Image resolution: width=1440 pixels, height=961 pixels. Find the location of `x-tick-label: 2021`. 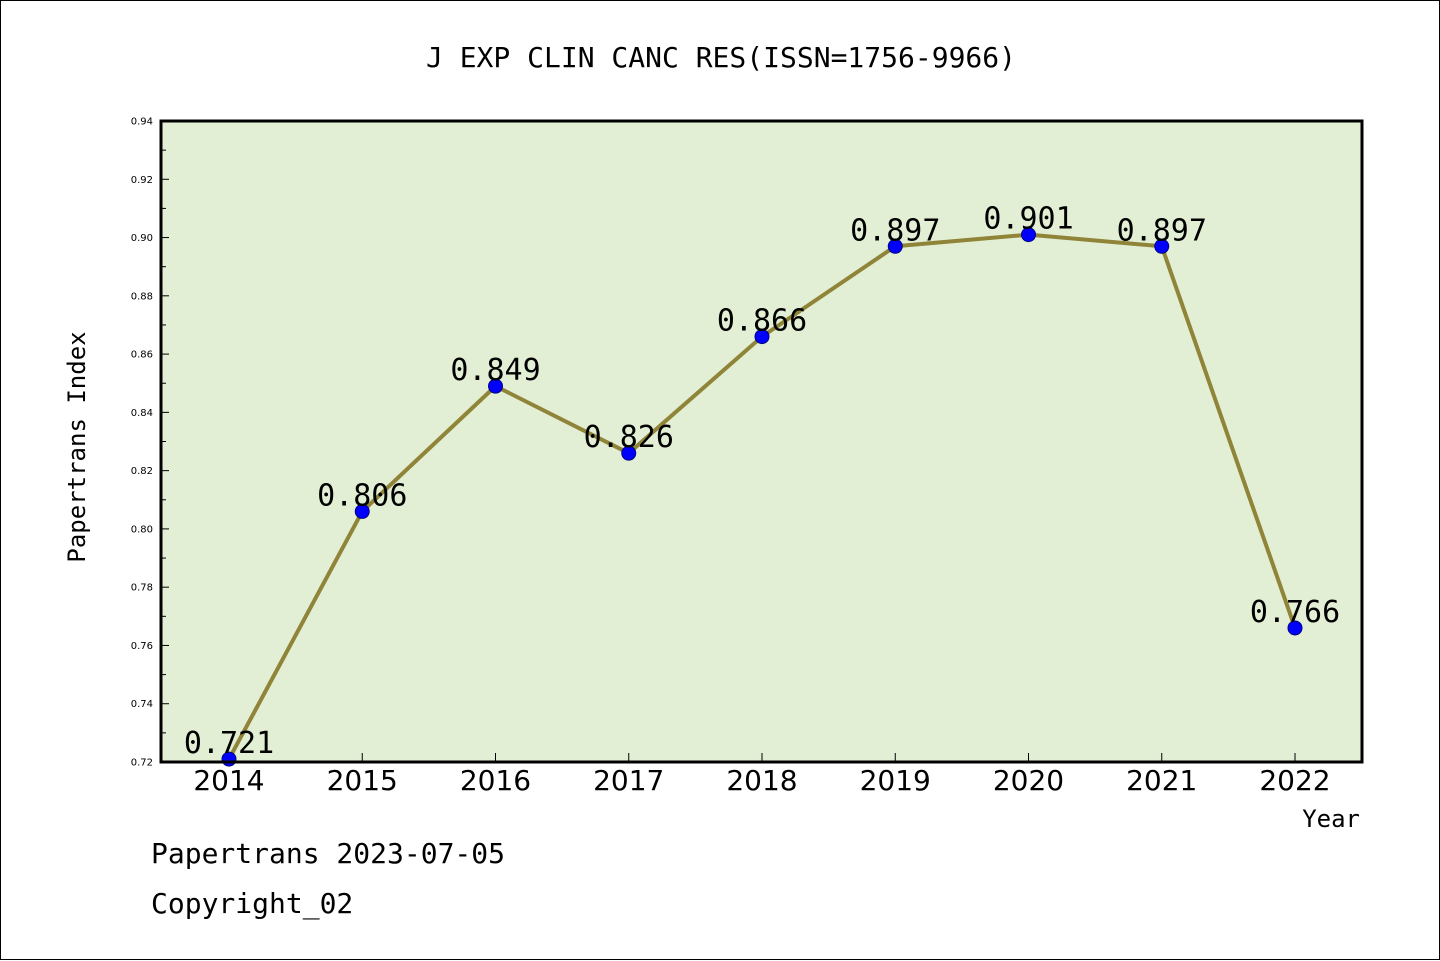

x-tick-label: 2021 is located at coordinates (1161, 780).